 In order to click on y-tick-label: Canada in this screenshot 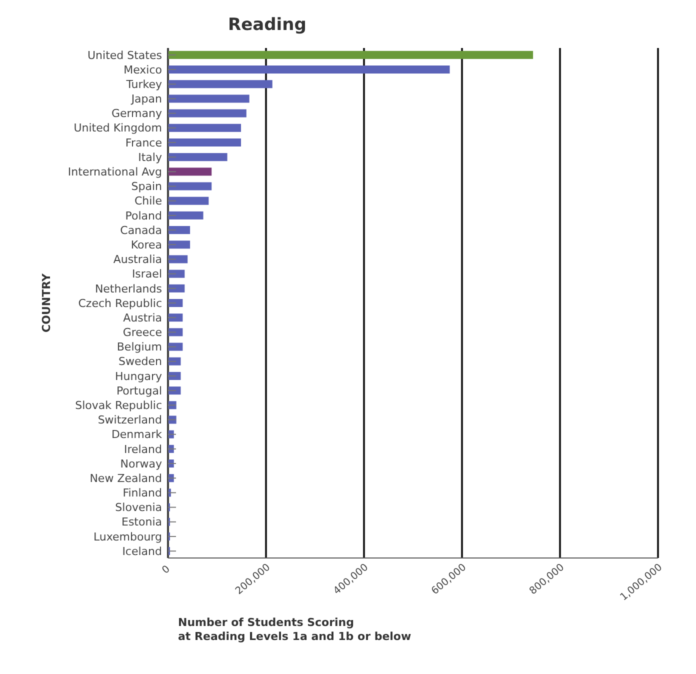, I will do `click(141, 230)`.